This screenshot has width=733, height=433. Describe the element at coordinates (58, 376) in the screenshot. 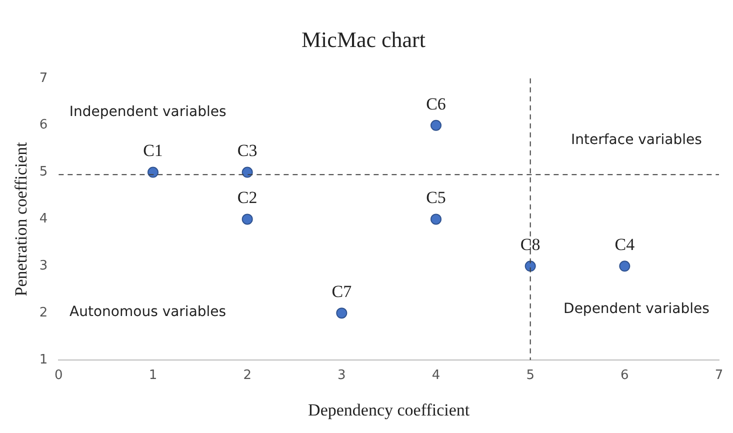

I see `x-tick-label: 0` at that location.